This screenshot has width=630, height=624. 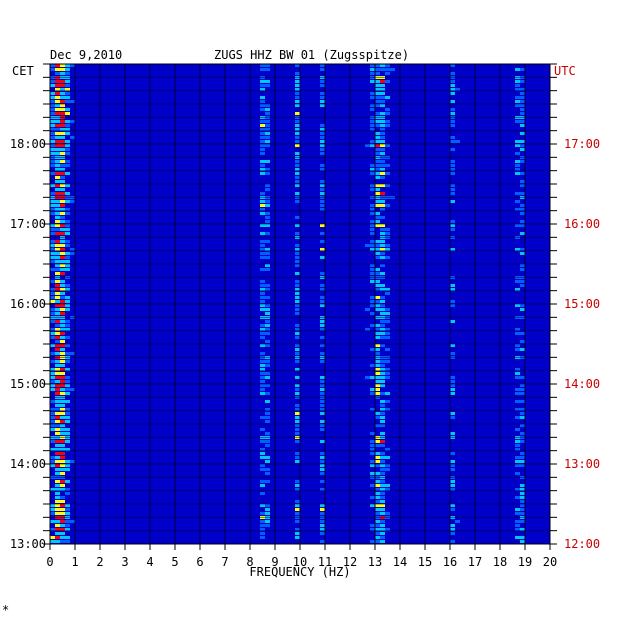 I want to click on x-tick-label: 6, so click(x=199, y=562).